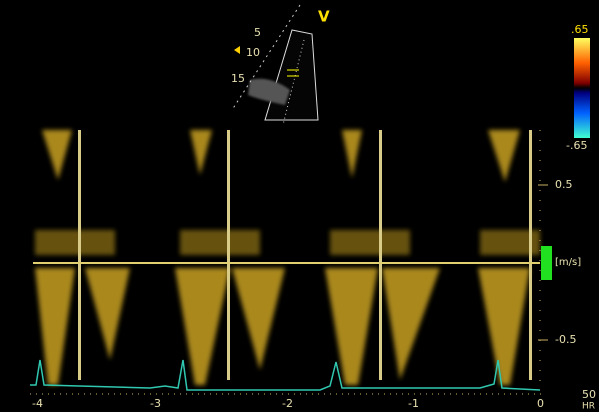 The width and height of the screenshot is (599, 412). Describe the element at coordinates (238, 78) in the screenshot. I see `depth-label: 15` at that location.